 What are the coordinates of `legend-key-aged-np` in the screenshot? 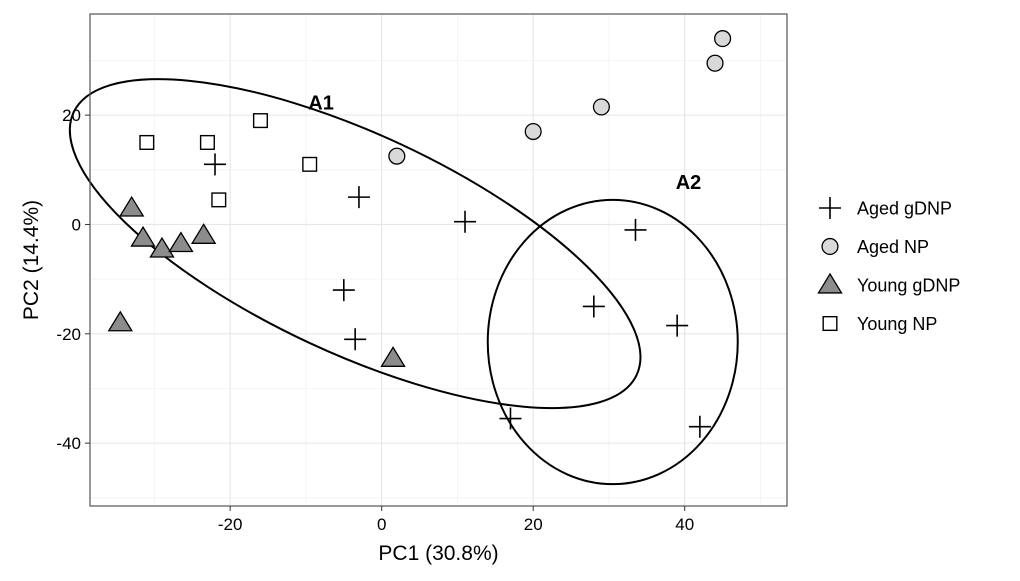 It's located at (830, 246).